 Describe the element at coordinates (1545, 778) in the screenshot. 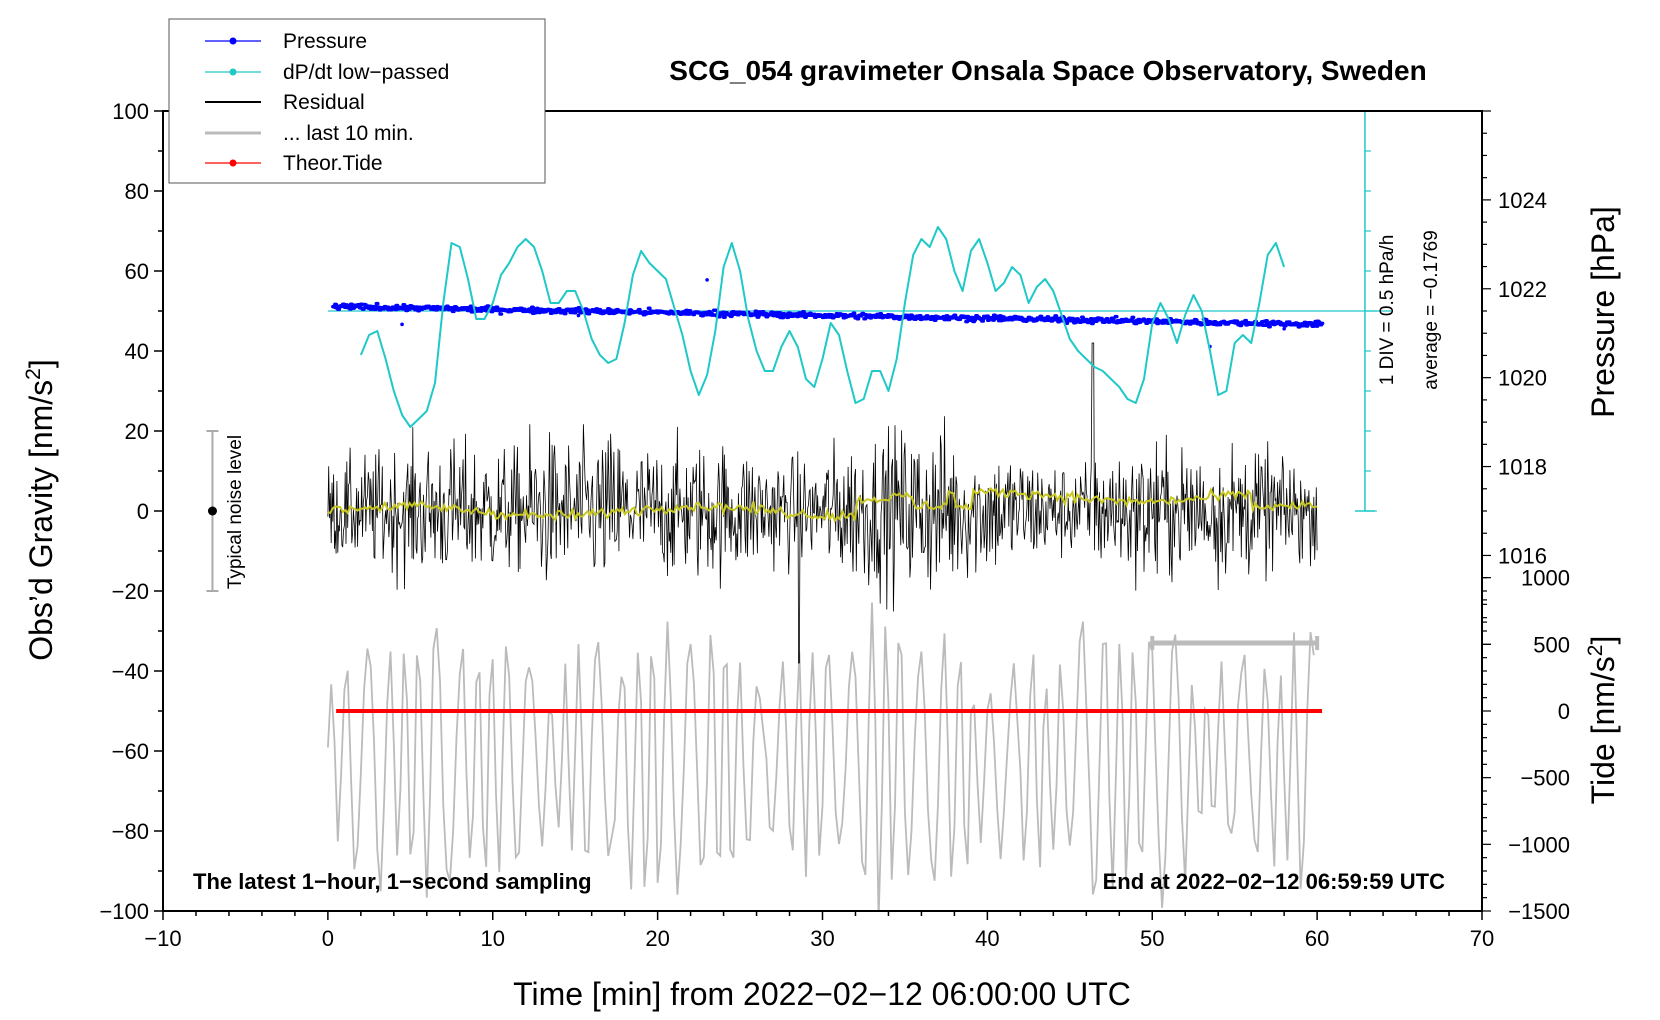

I see `tide-tick-label: −500` at that location.